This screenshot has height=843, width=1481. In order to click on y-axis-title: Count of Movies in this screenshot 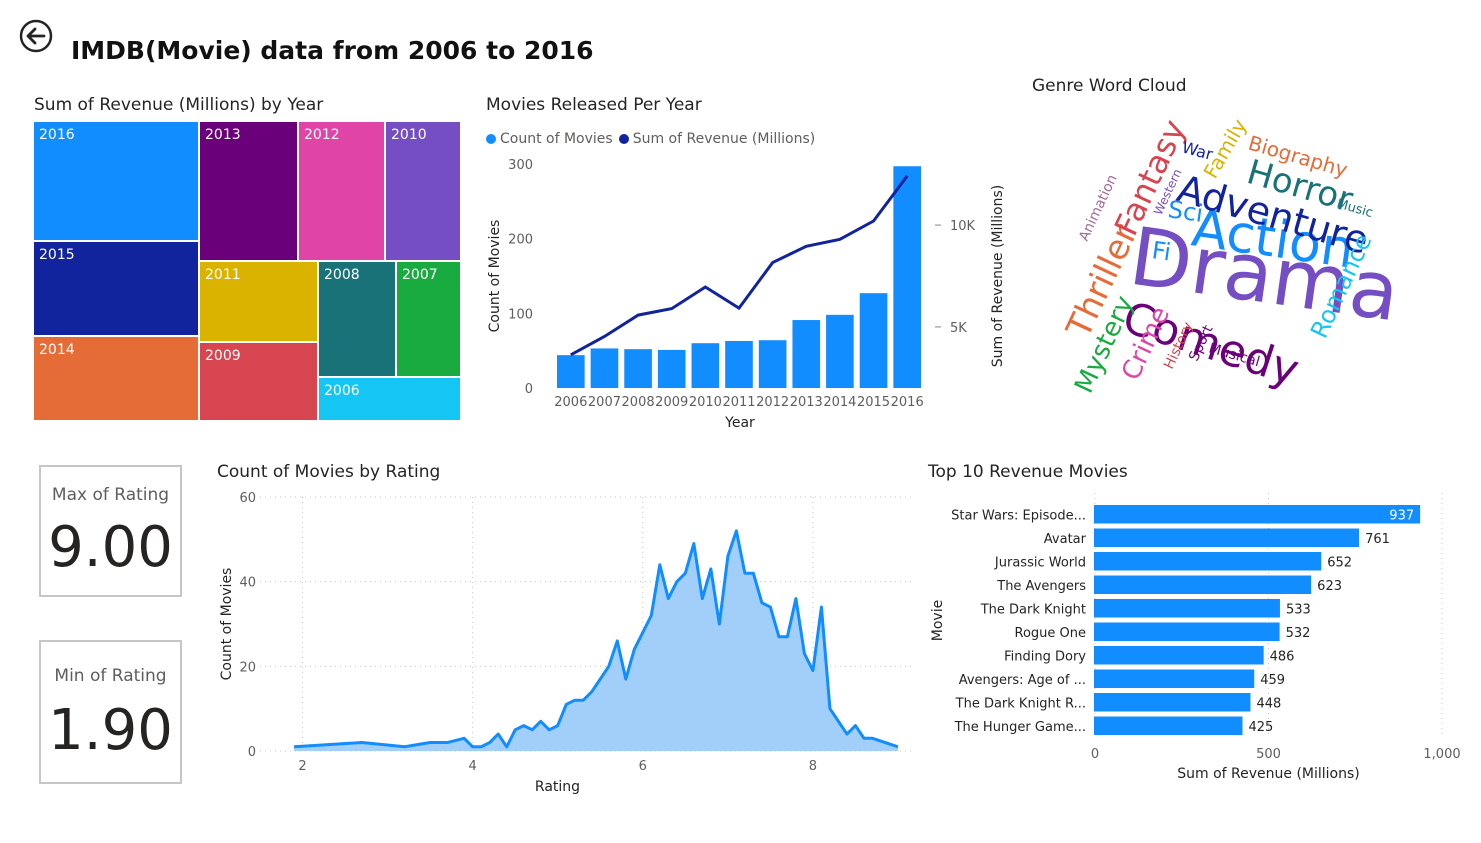, I will do `click(495, 276)`.